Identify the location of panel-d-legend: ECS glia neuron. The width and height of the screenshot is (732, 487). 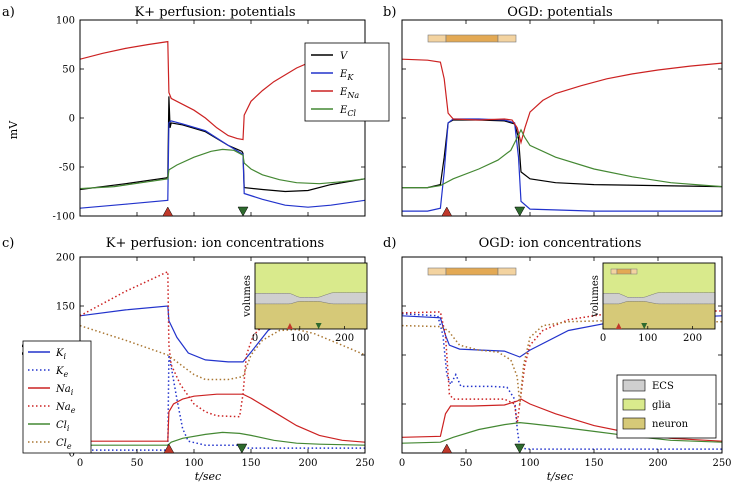
(666, 406).